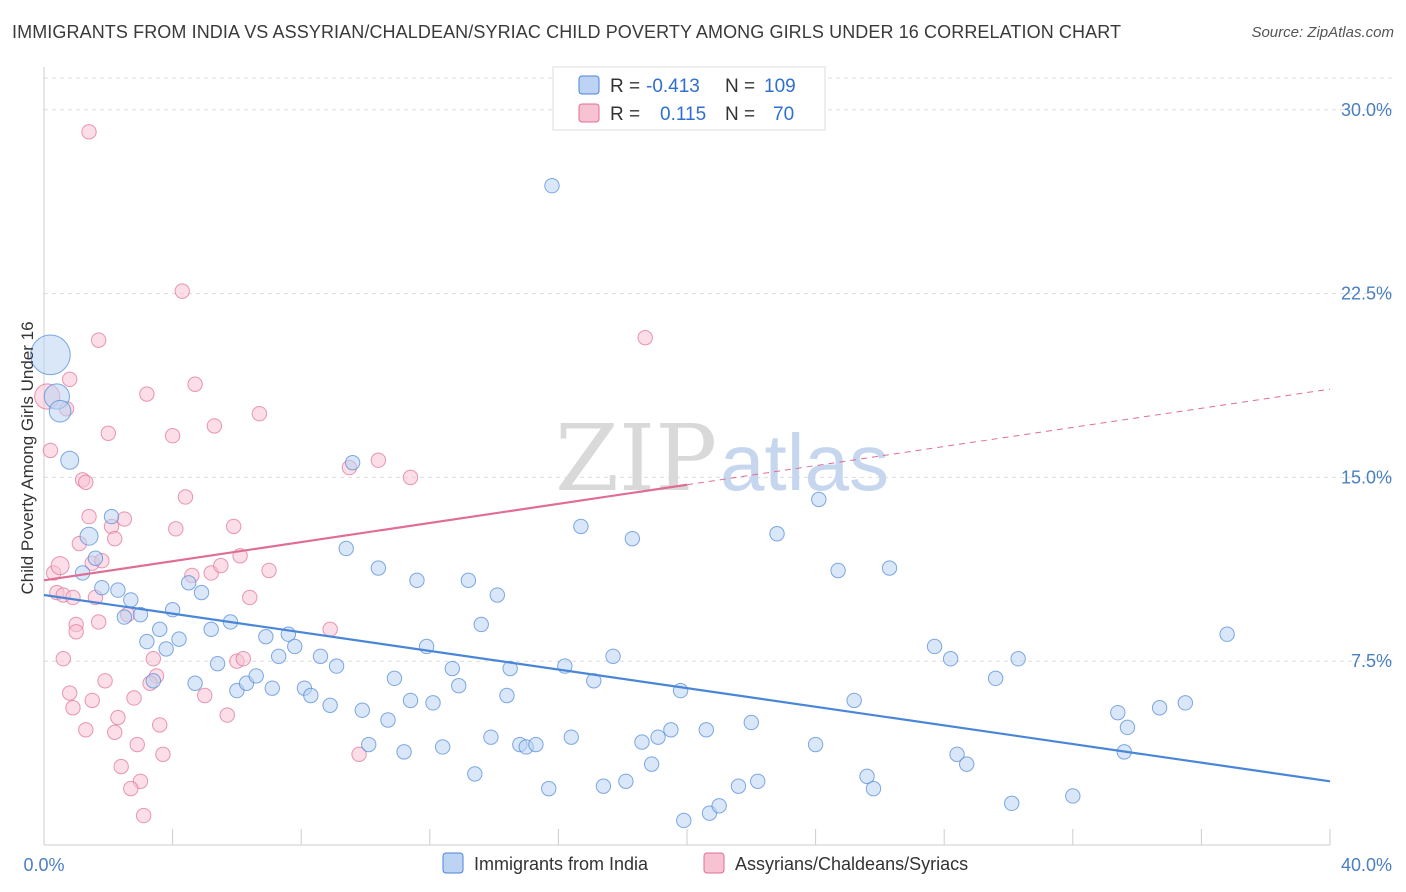 The image size is (1406, 892). What do you see at coordinates (1366, 294) in the screenshot?
I see `y-tick-label: 22.5%` at bounding box center [1366, 294].